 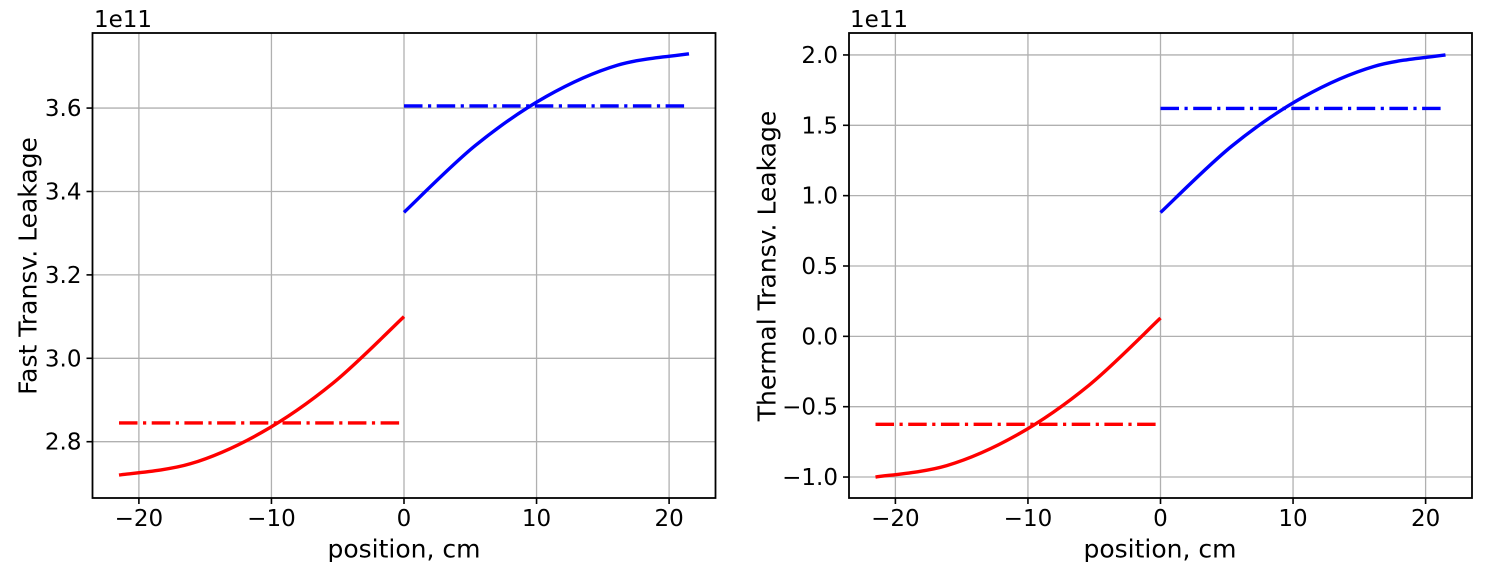 What do you see at coordinates (819, 267) in the screenshot?
I see `y-tick-label: 0.5` at bounding box center [819, 267].